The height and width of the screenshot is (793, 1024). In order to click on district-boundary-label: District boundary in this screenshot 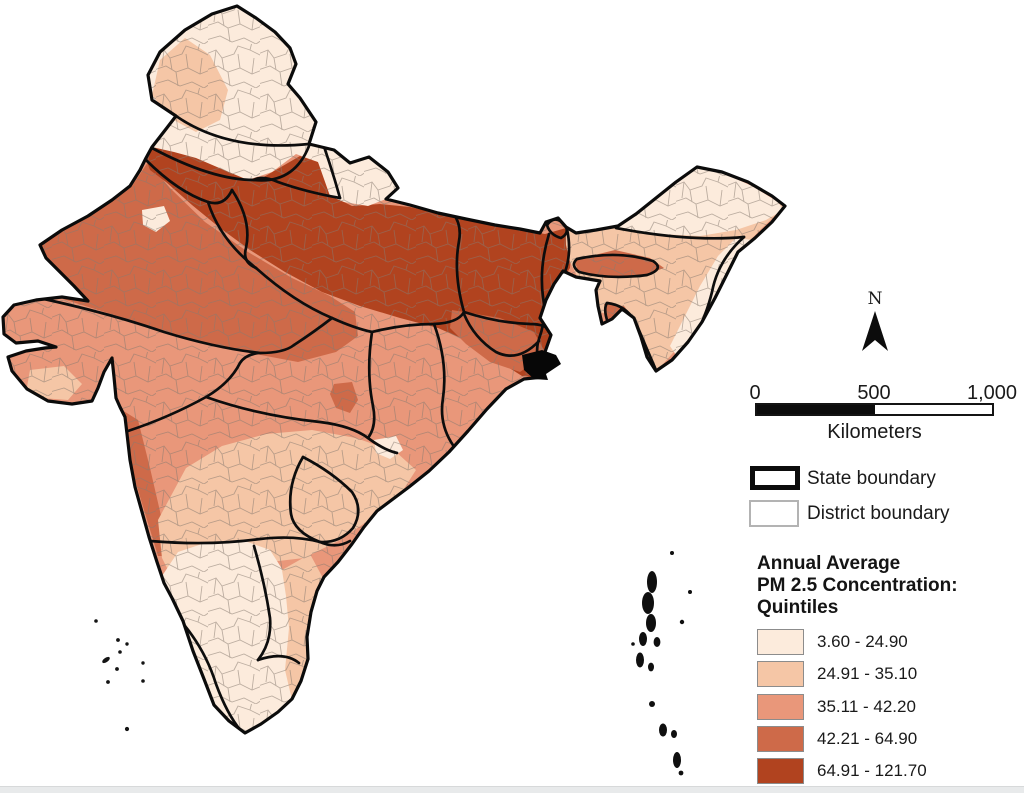, I will do `click(878, 513)`.